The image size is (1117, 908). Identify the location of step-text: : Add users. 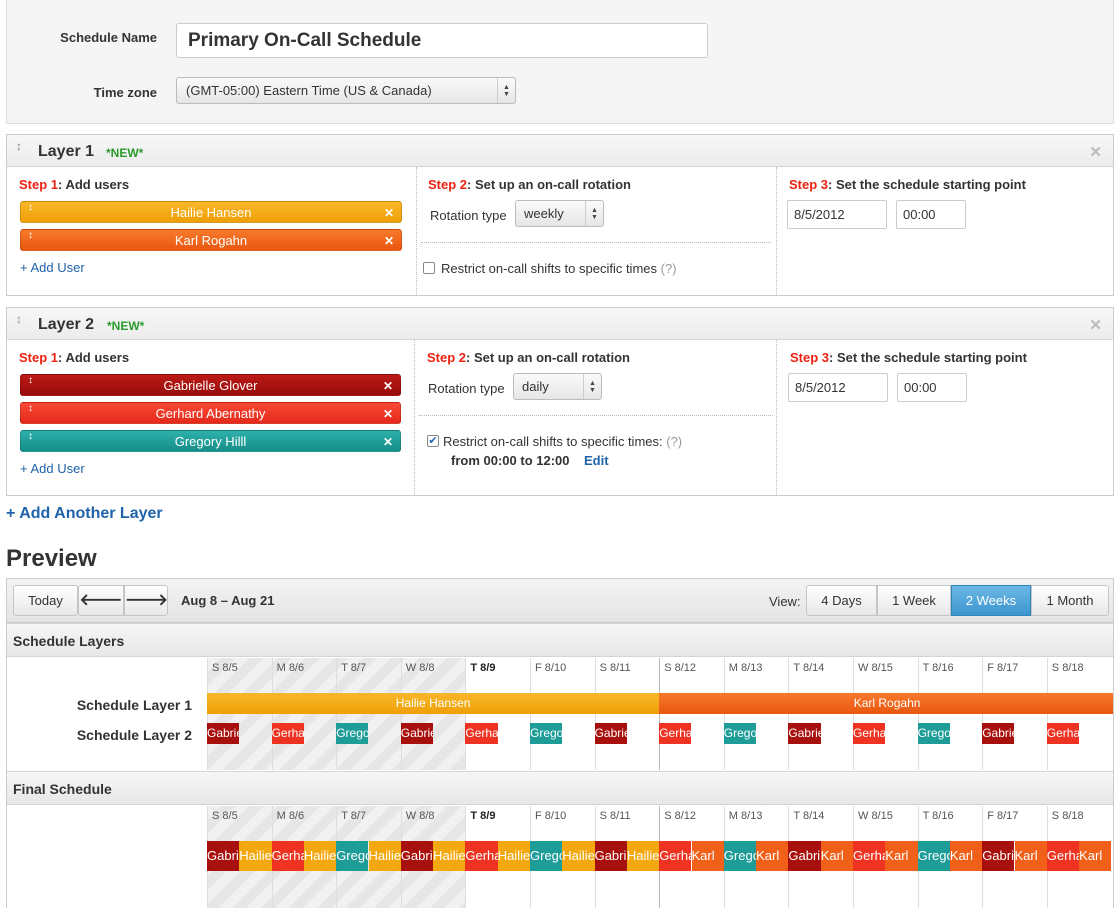
(94, 357).